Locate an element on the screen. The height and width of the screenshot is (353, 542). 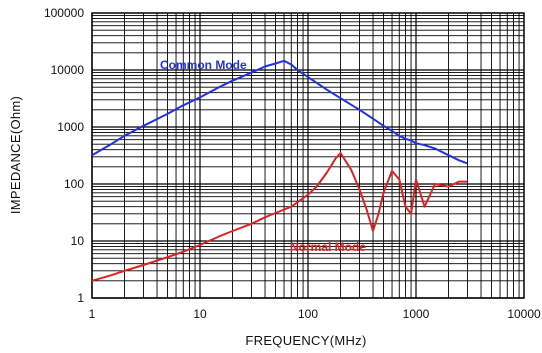
y-tick-label: 10 is located at coordinates (78, 241).